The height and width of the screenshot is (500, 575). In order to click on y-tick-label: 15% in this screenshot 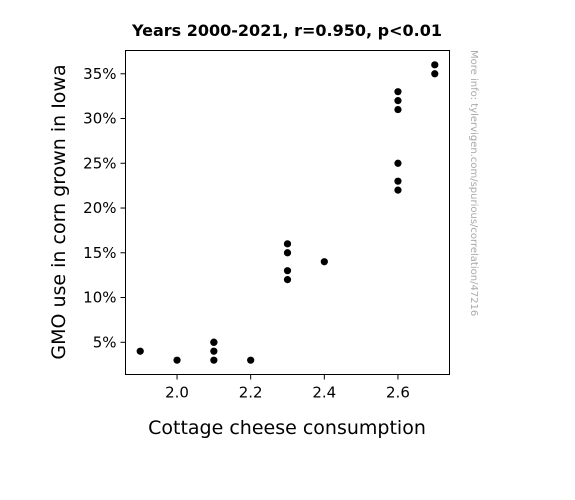, I will do `click(99, 253)`.